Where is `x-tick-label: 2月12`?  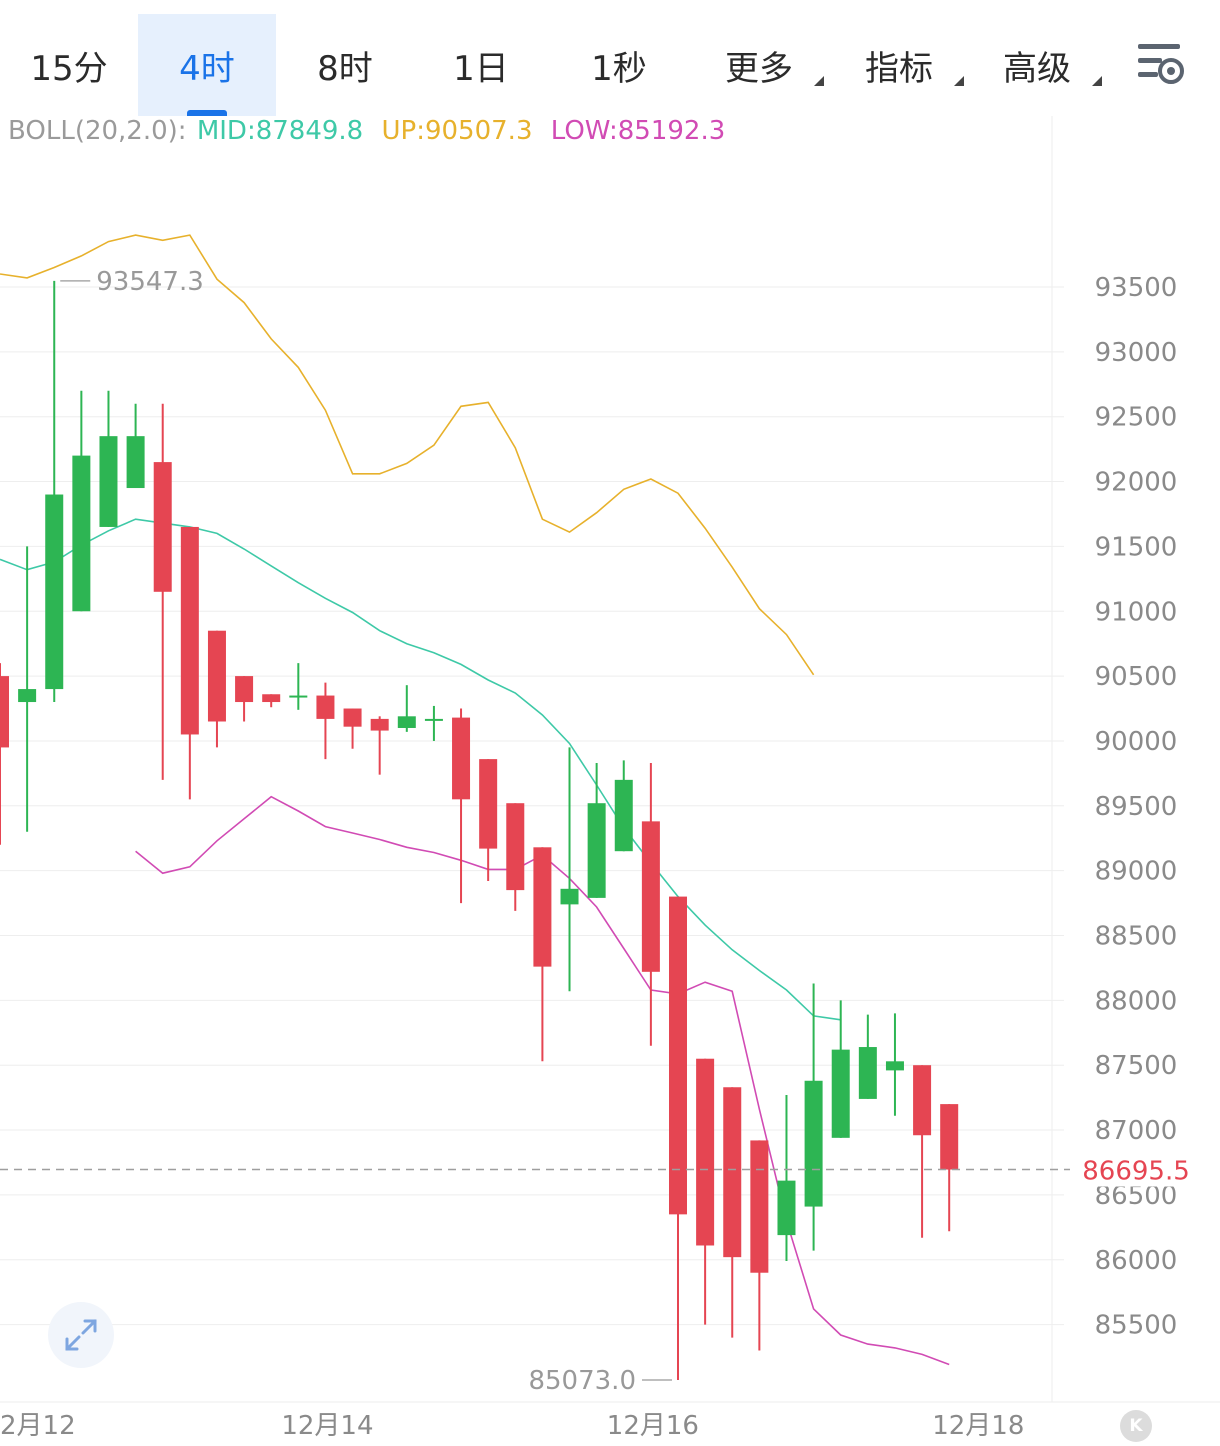 x-tick-label: 2月12 is located at coordinates (38, 1426).